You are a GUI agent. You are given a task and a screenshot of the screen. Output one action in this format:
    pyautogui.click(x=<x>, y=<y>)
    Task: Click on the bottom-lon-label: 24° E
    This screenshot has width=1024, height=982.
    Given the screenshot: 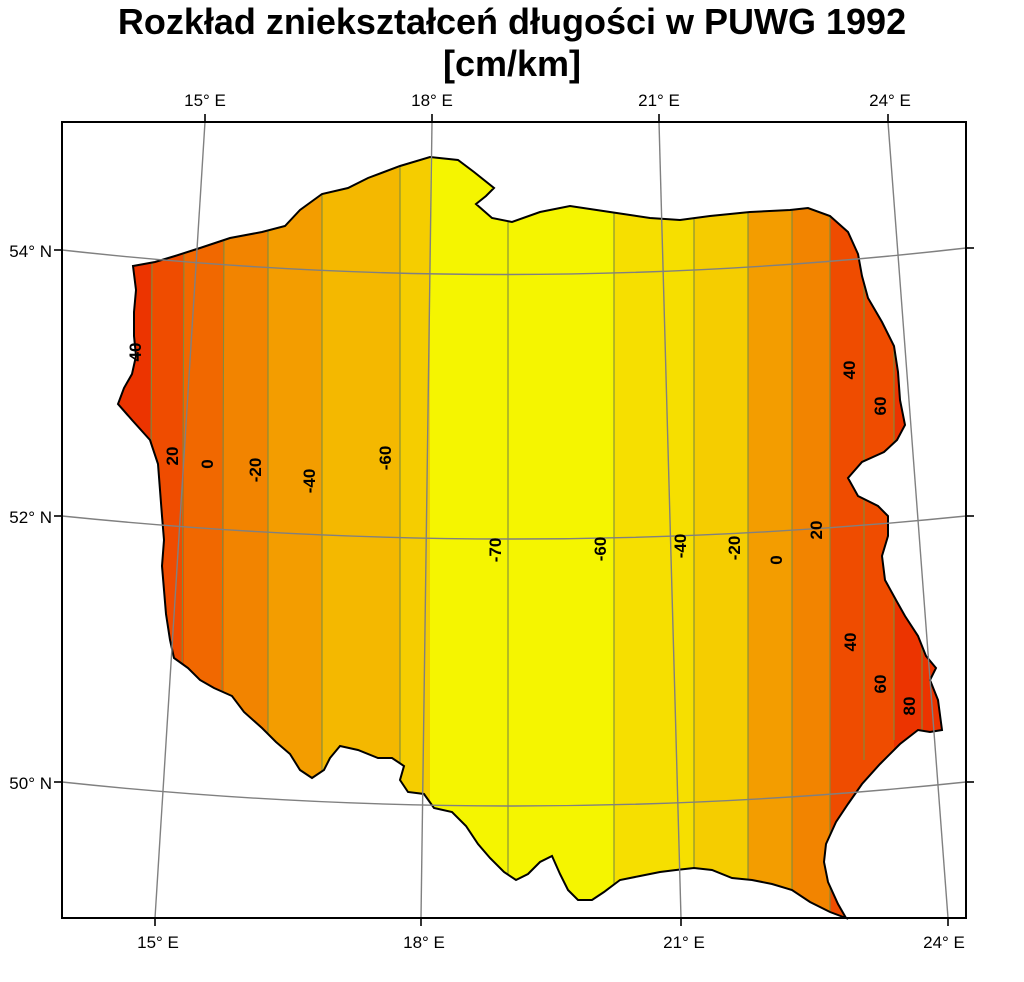 What is the action you would take?
    pyautogui.click(x=944, y=942)
    